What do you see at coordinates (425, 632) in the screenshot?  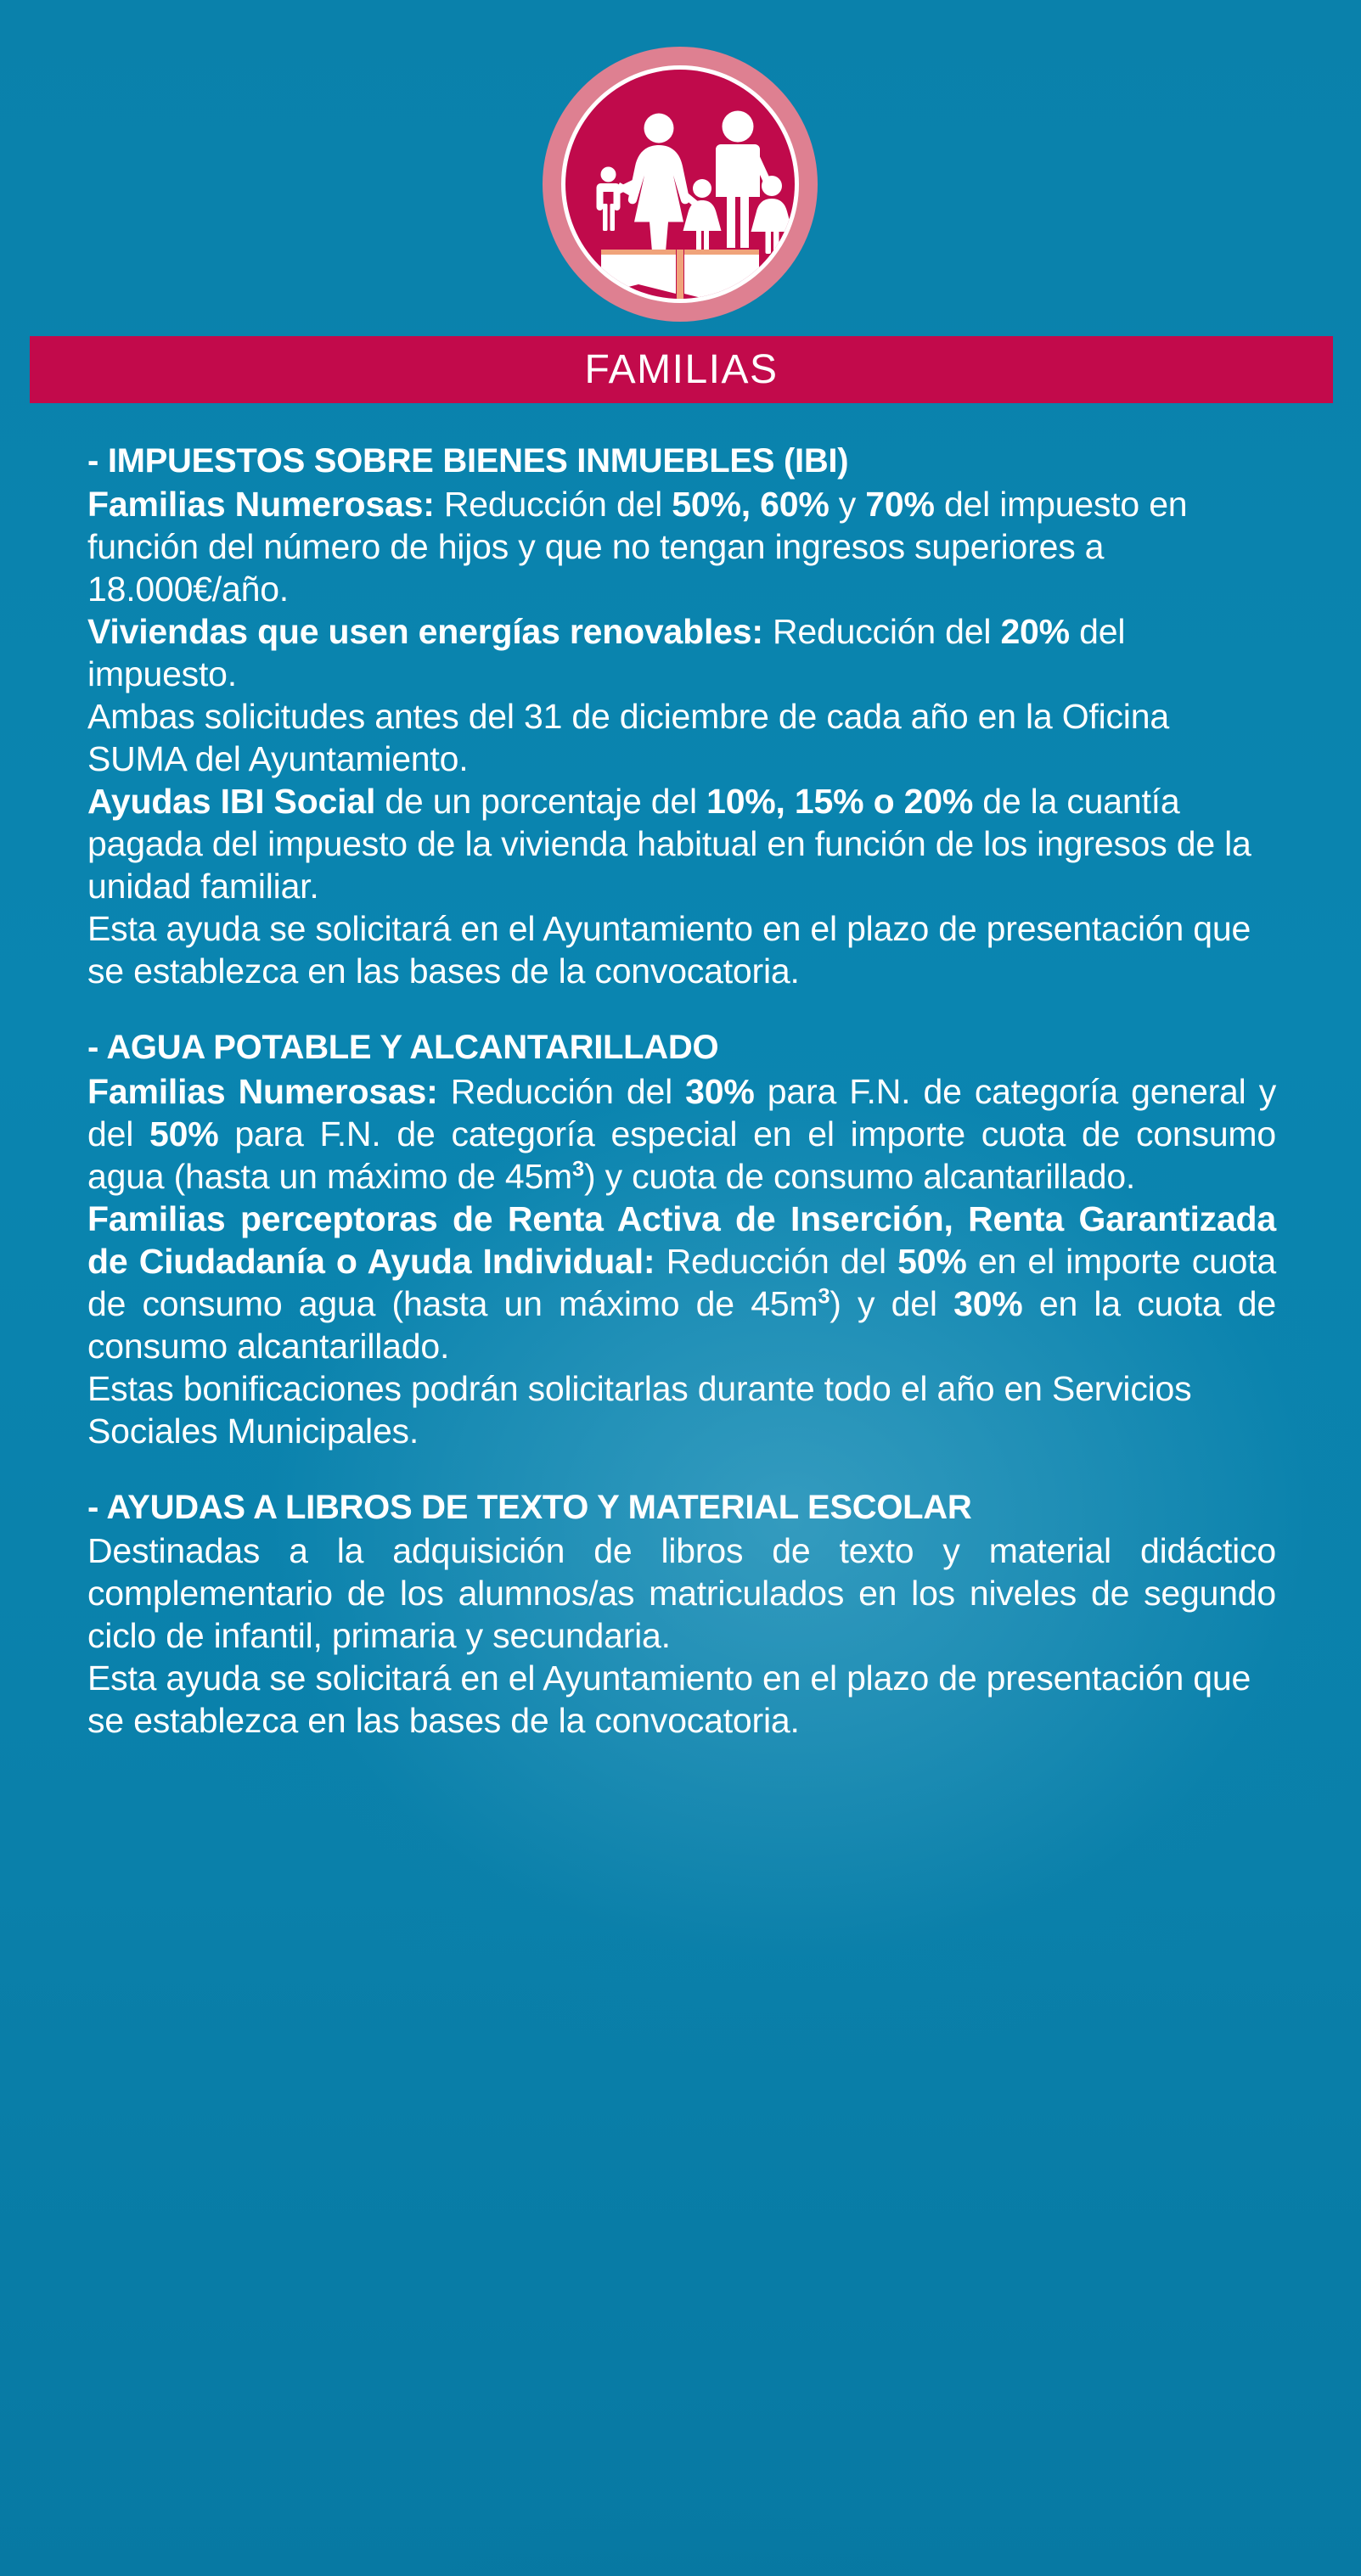 I see `text-run: Viviendas que usen energías renovables:` at bounding box center [425, 632].